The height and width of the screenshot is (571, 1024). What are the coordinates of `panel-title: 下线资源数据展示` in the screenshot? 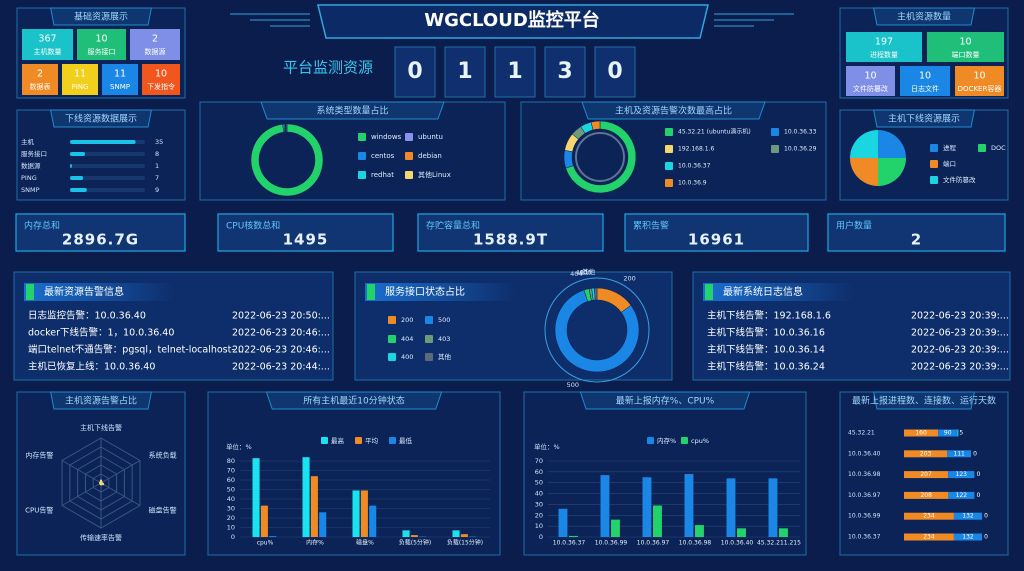 It's located at (101, 119).